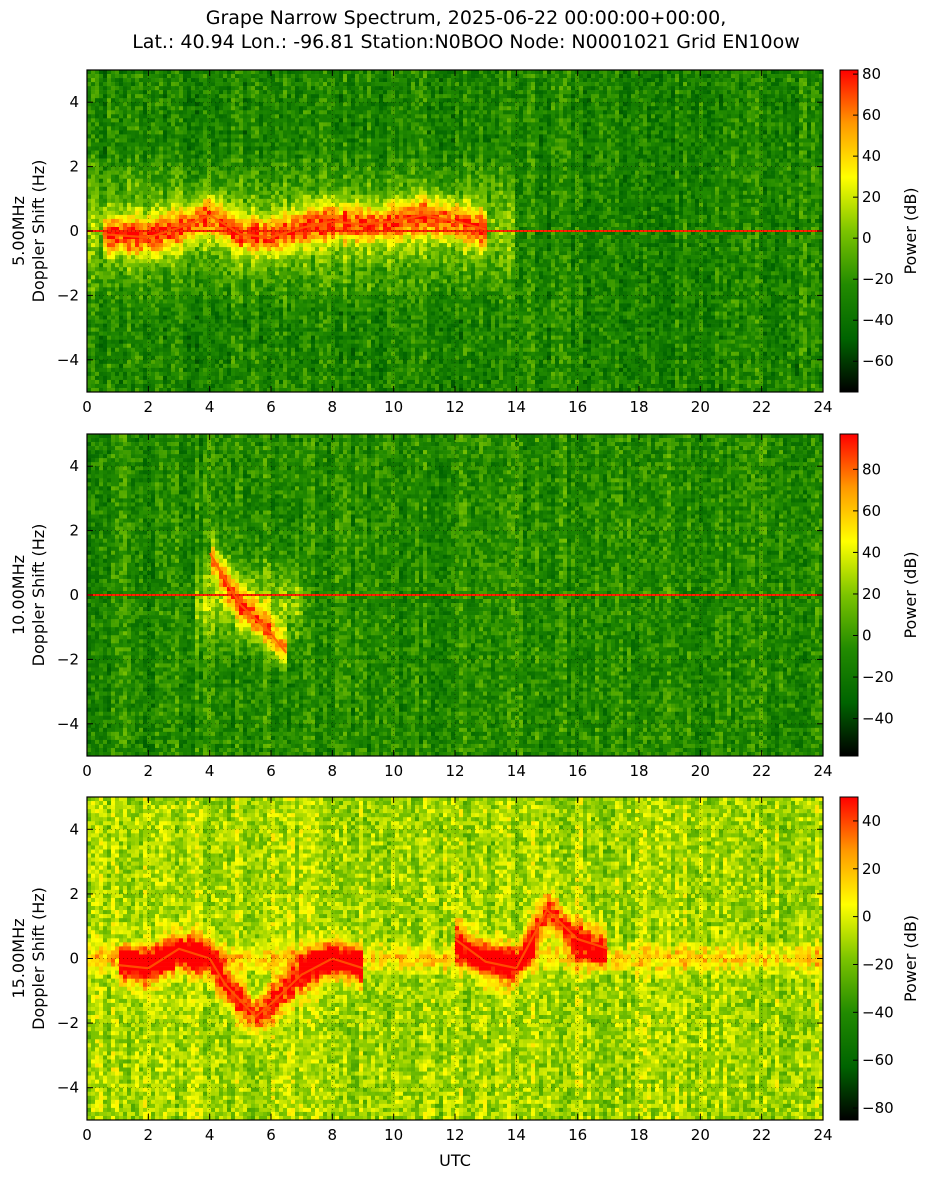  Describe the element at coordinates (18, 231) in the screenshot. I see `band-label: 5.00MHz` at that location.